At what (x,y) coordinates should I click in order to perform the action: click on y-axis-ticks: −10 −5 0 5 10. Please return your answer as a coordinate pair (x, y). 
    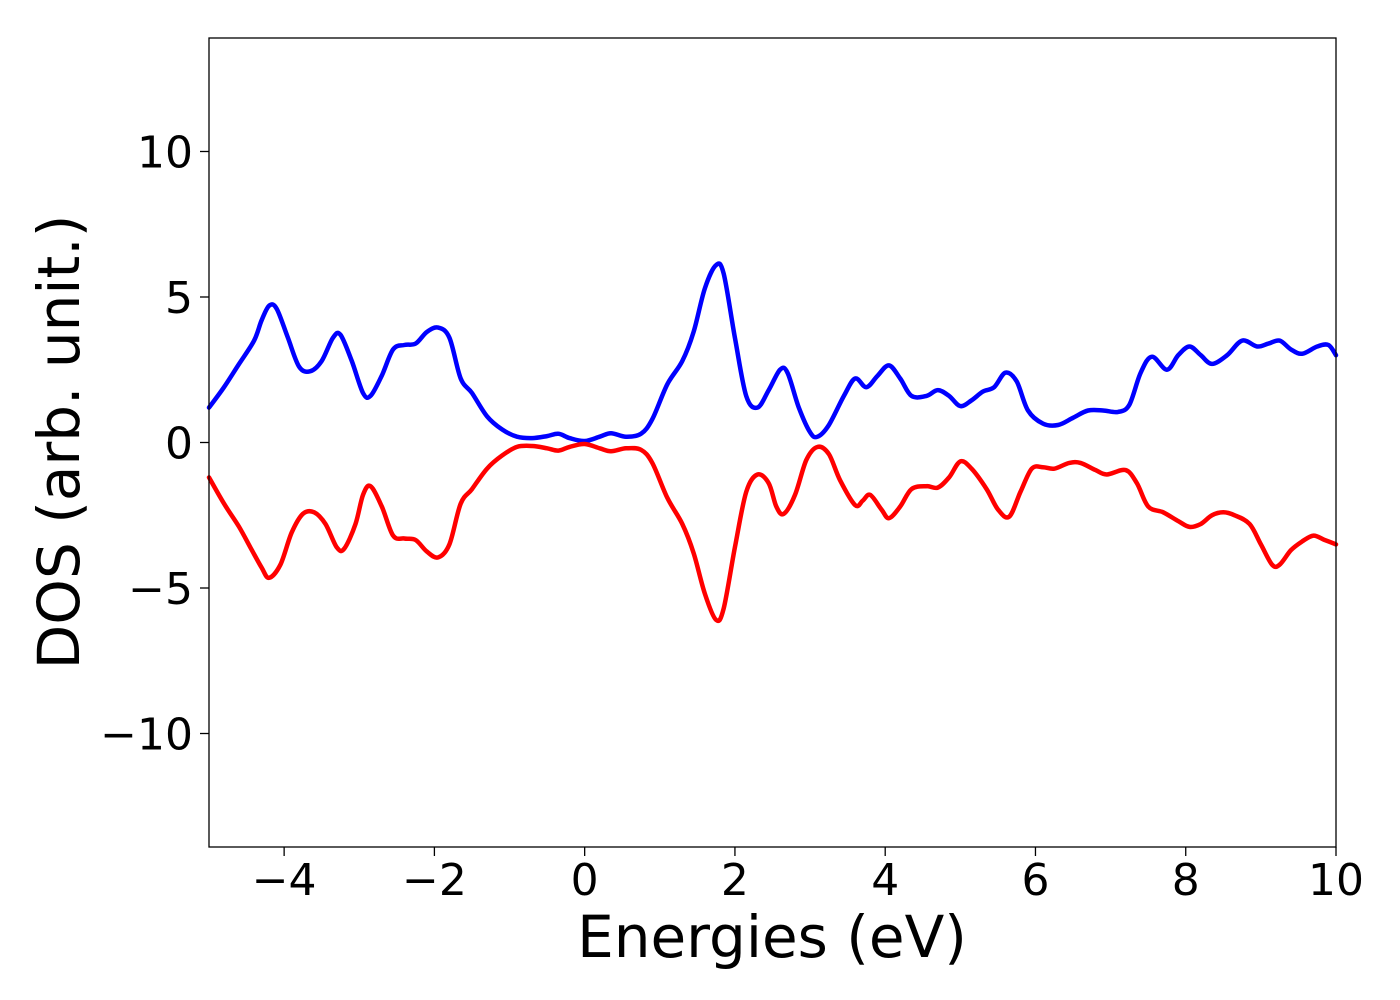
    Looking at the image, I should click on (154, 444).